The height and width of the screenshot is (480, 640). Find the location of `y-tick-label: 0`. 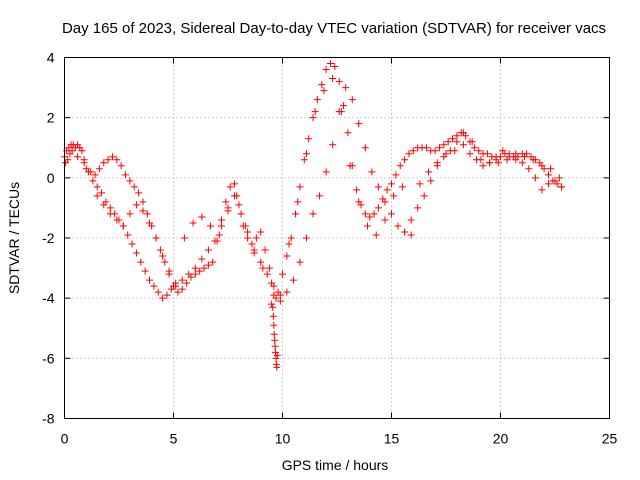

y-tick-label: 0 is located at coordinates (51, 178).